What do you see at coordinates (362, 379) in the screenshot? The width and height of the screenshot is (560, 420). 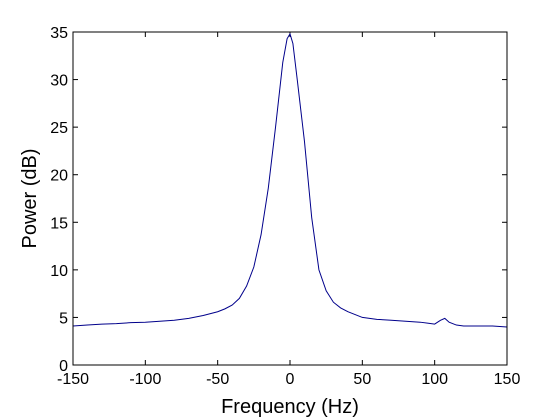 I see `x-tick-label: 50` at bounding box center [362, 379].